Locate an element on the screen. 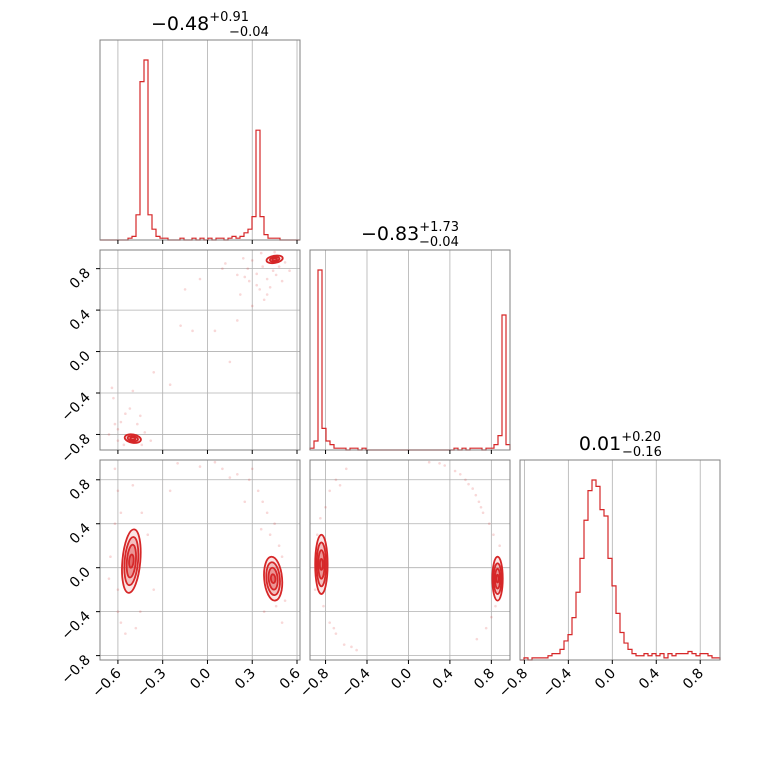 The image size is (760, 764). title-param-0-lower: −0.04 is located at coordinates (249, 32).